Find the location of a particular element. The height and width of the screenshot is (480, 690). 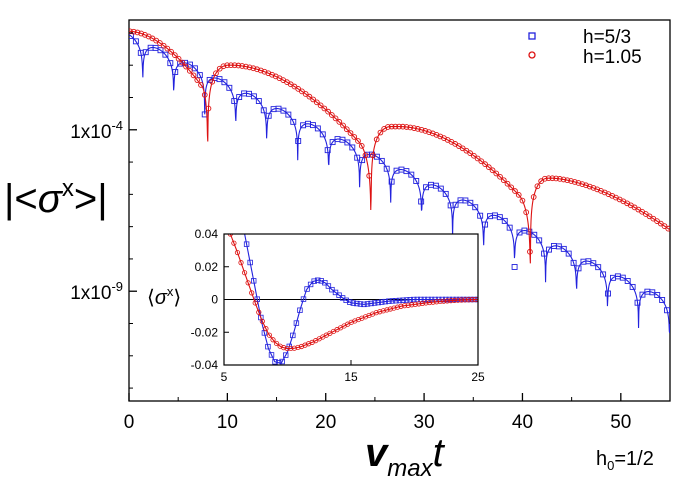

main-xlabel-tail: t is located at coordinates (439, 453).